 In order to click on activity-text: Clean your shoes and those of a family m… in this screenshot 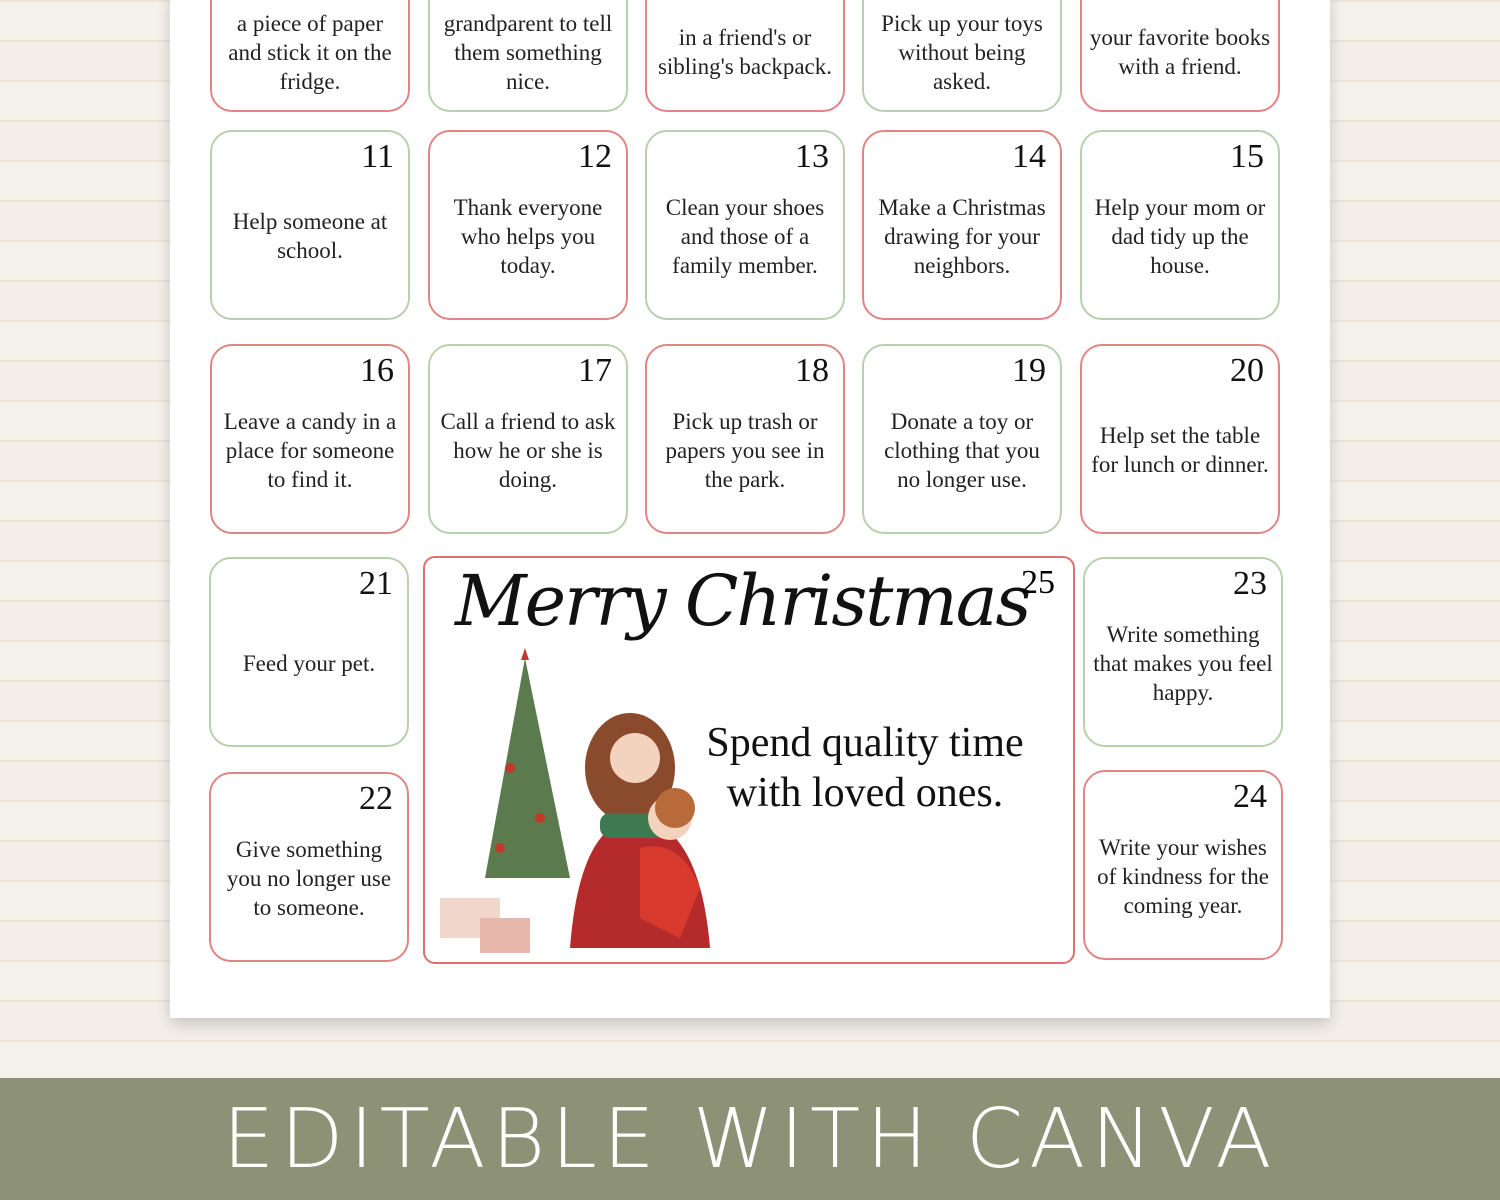, I will do `click(745, 236)`.